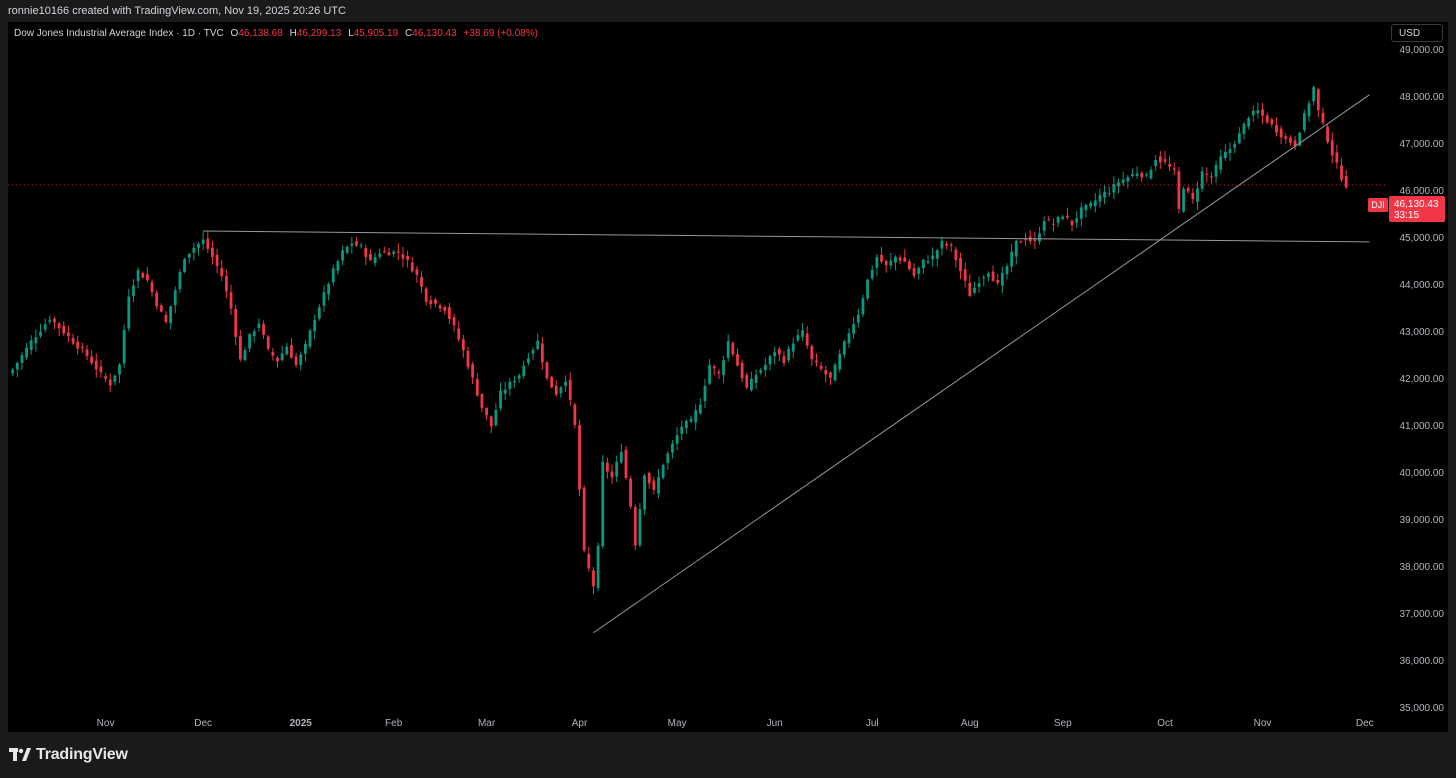  I want to click on tradingview-logo: TradingView, so click(68, 755).